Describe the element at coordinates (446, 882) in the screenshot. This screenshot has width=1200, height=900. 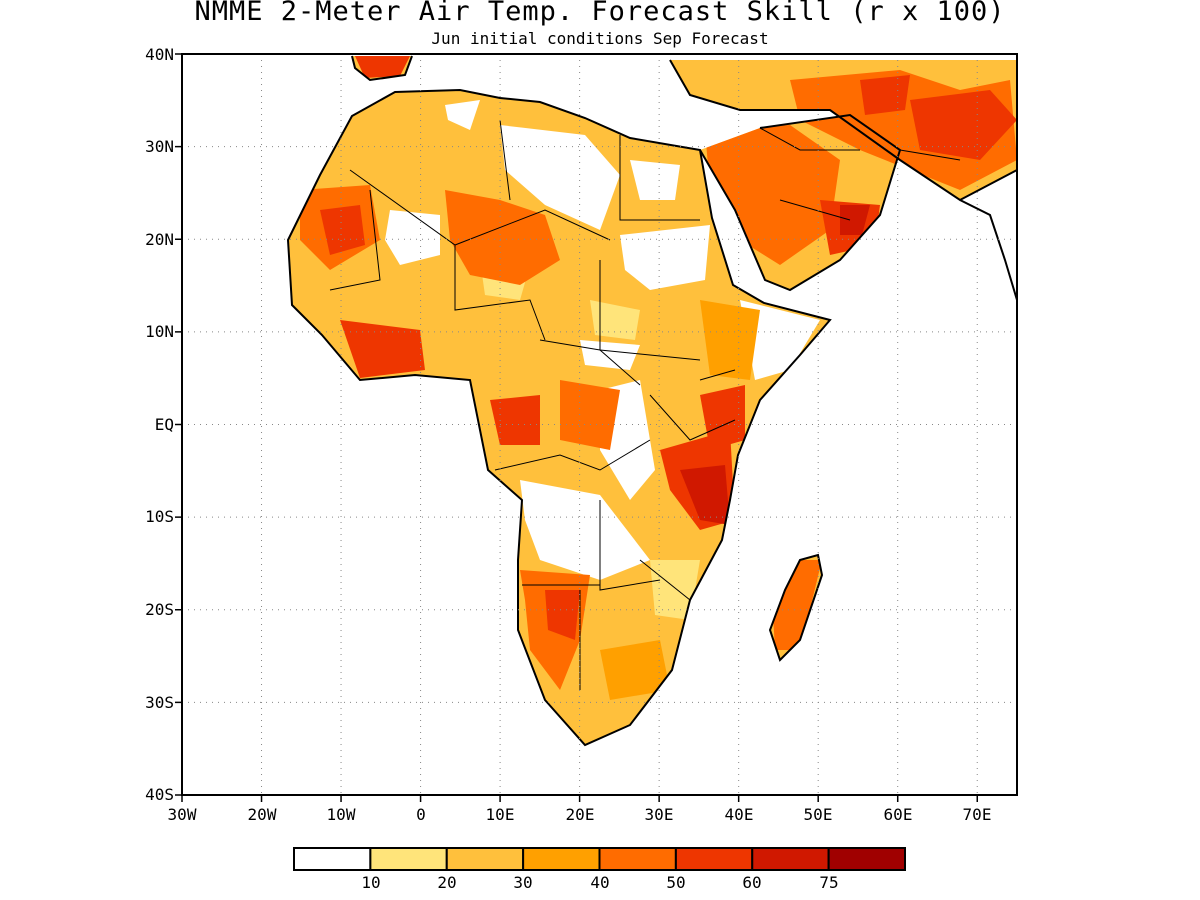
I see `legend-label: 20` at that location.